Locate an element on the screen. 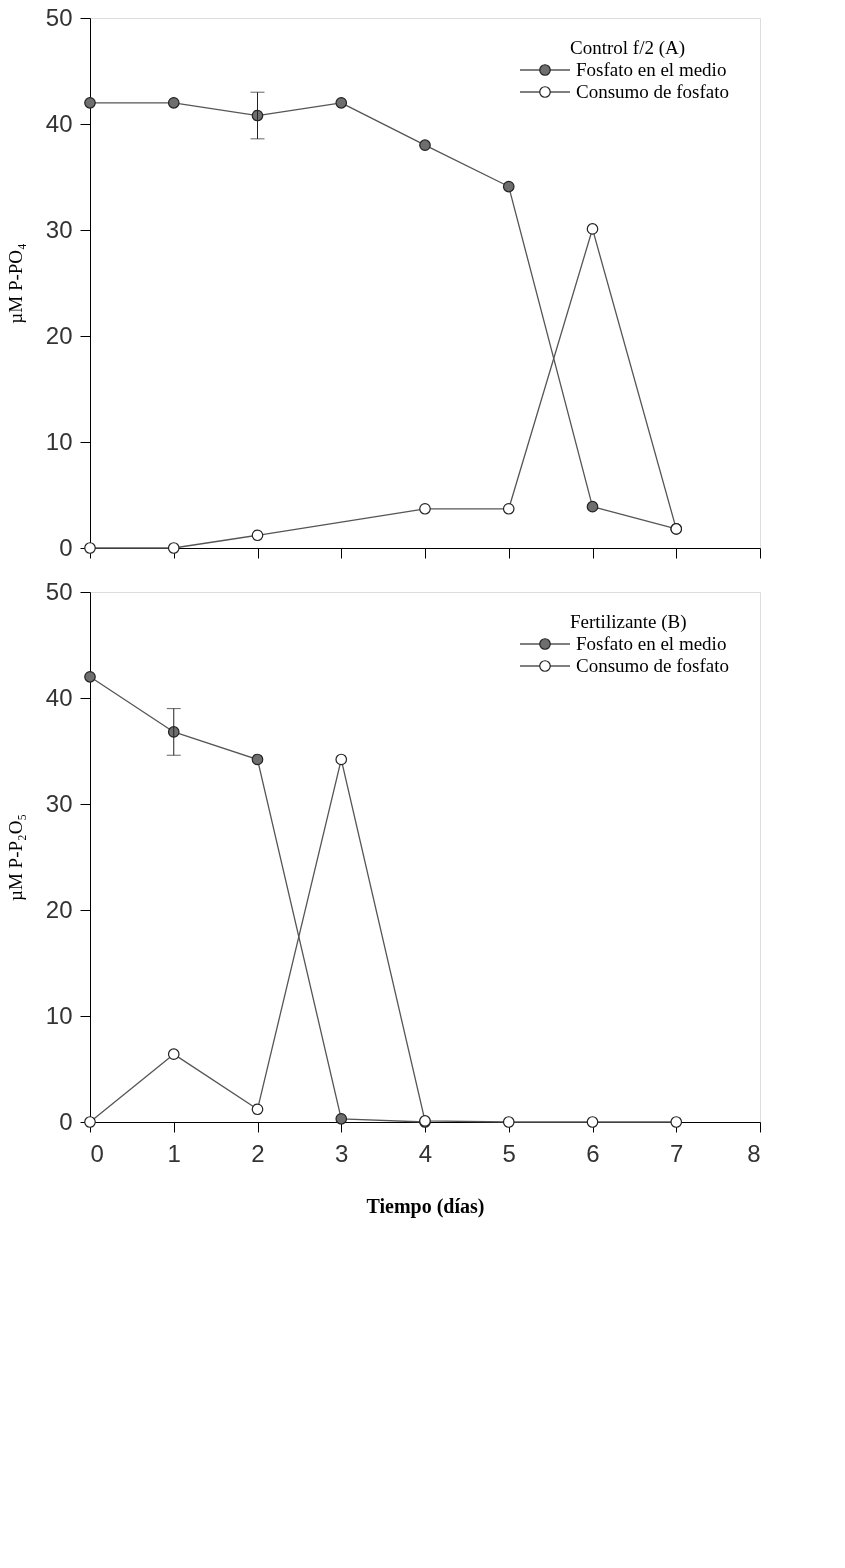  x-tick-label: 6 is located at coordinates (593, 1153).